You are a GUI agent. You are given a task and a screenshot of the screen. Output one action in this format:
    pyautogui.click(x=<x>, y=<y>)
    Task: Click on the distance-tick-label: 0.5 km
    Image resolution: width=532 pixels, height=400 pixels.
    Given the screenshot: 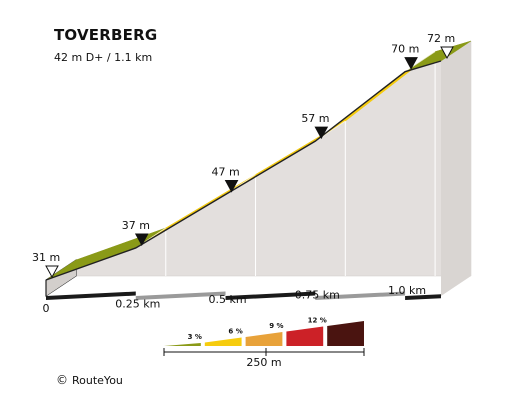 What is the action you would take?
    pyautogui.click(x=228, y=299)
    